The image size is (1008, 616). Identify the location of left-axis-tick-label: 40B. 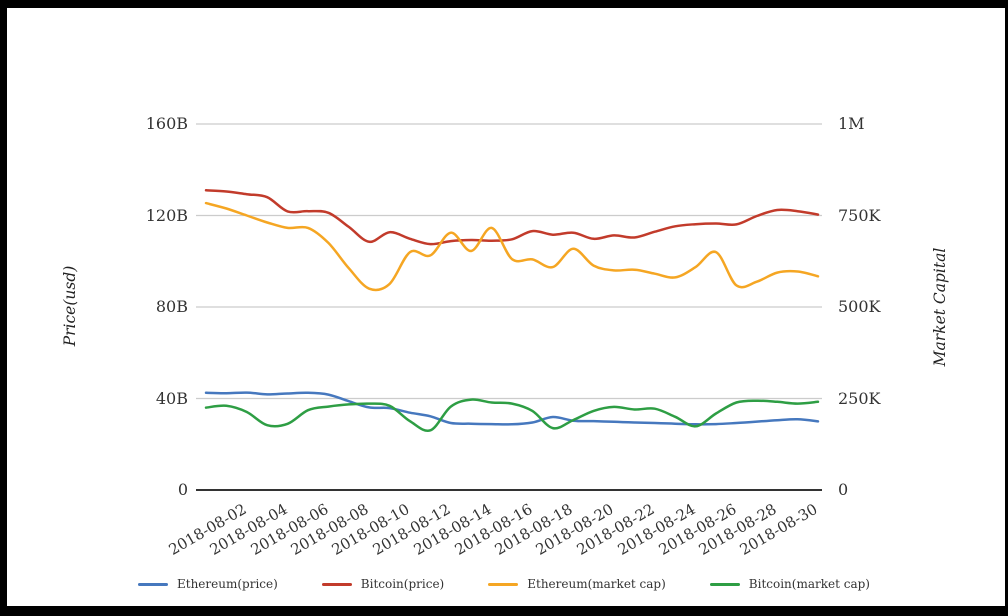
(171, 398).